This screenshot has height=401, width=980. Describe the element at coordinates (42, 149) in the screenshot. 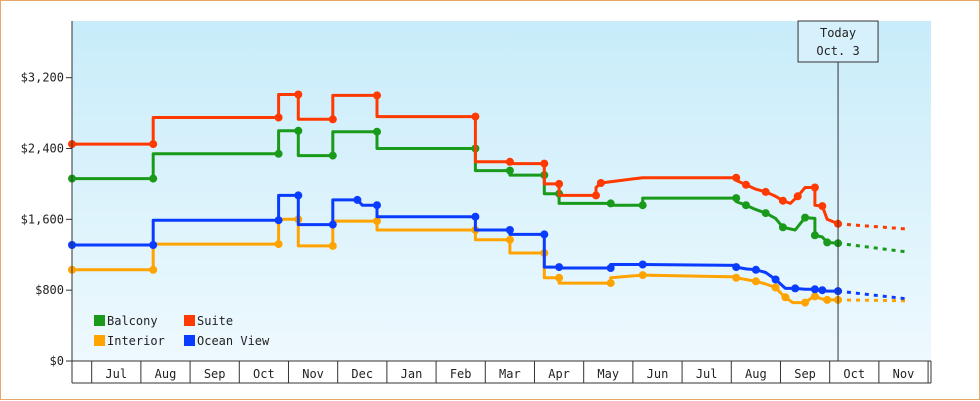

I see `y-tick-label: $2,400` at that location.